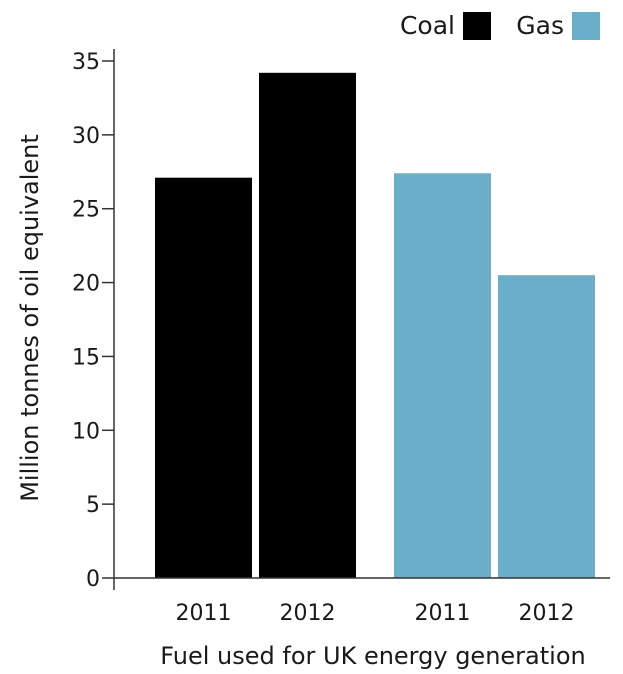  Describe the element at coordinates (203, 378) in the screenshot. I see `bar-coal-2011` at that location.